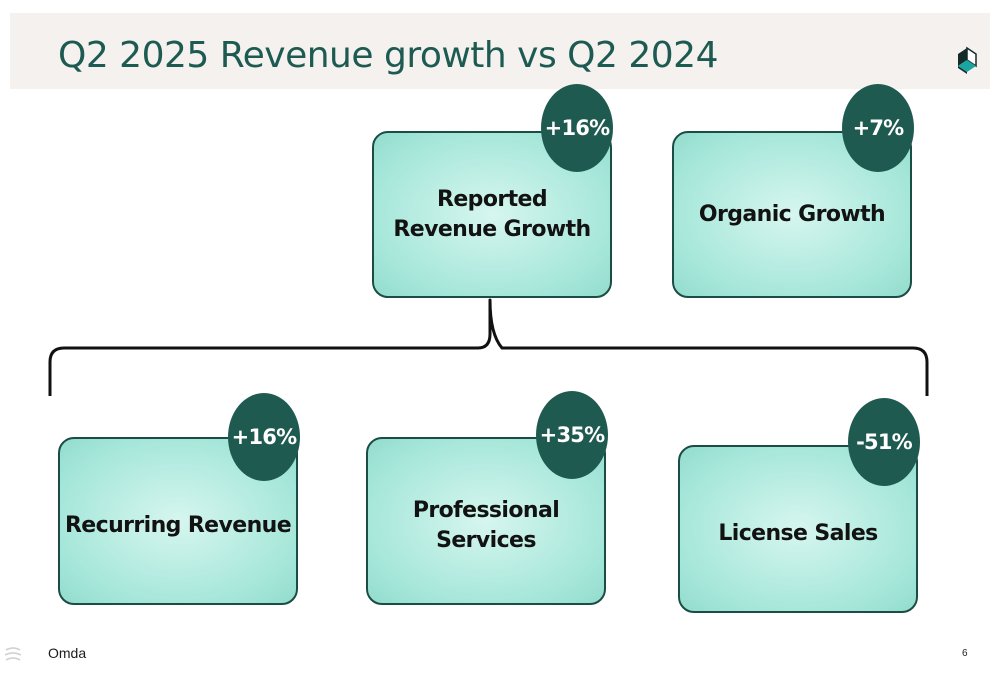  What do you see at coordinates (965, 653) in the screenshot?
I see `page-number: 6` at bounding box center [965, 653].